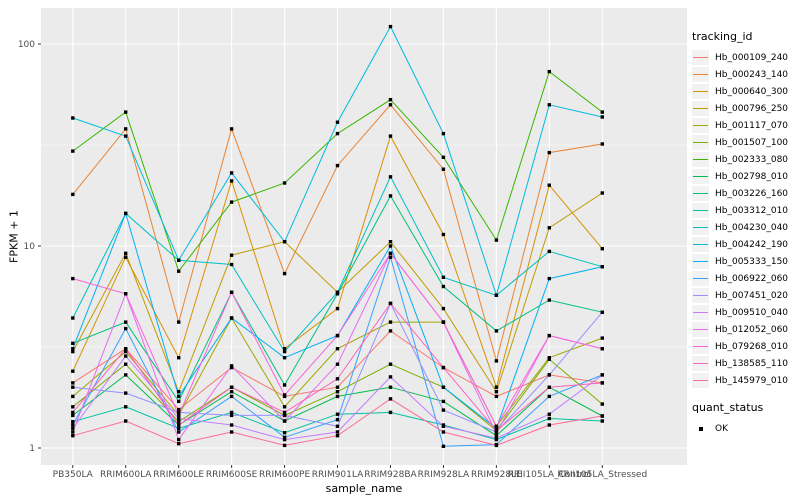  What do you see at coordinates (752, 74) in the screenshot?
I see `legend-entry-label: Hb_000243_140` at bounding box center [752, 74].